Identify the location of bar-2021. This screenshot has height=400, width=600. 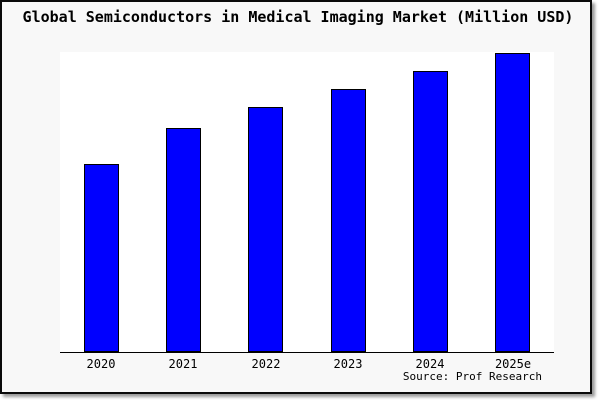
(183, 240).